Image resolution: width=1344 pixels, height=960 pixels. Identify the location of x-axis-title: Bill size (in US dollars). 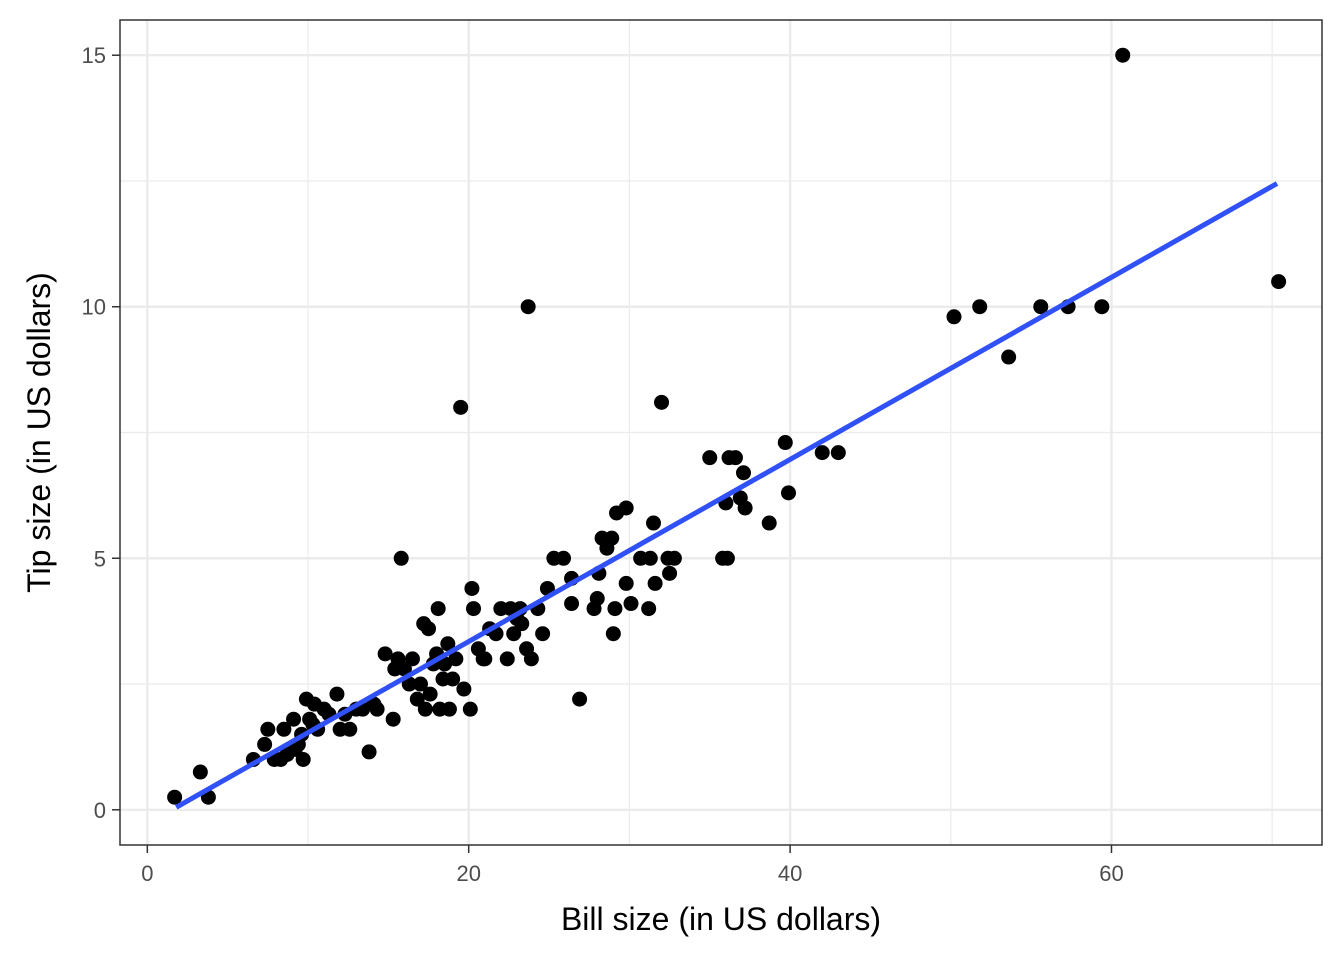
(721, 919).